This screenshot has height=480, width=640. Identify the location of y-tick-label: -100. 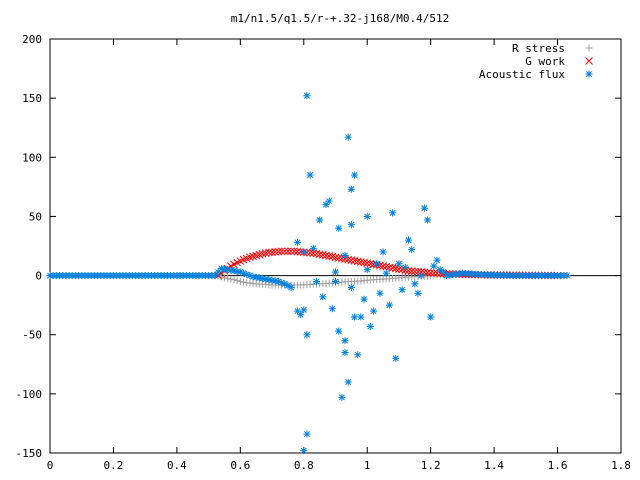
(29, 394).